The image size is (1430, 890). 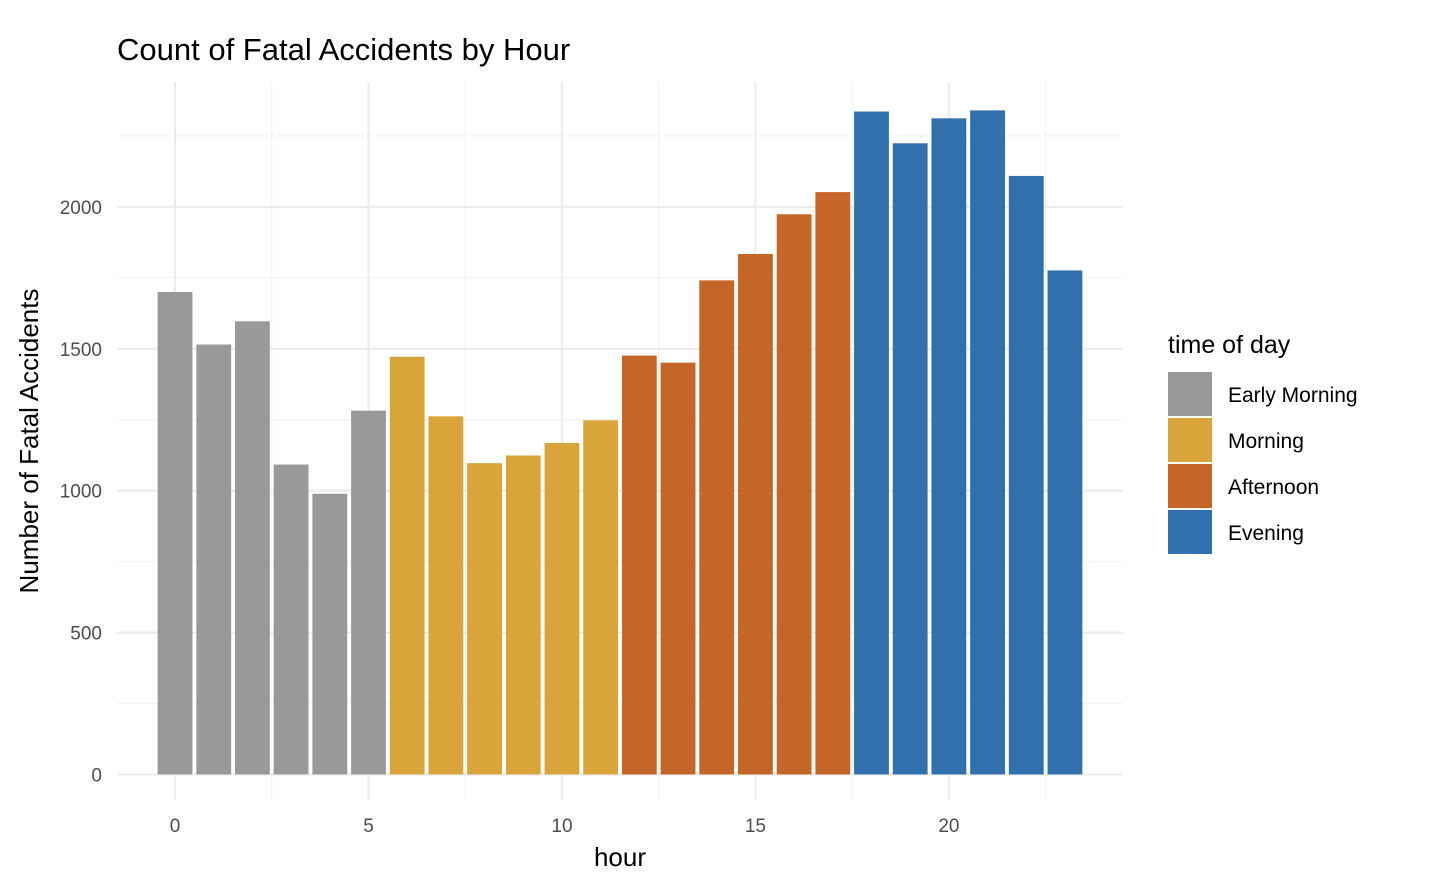 What do you see at coordinates (620, 857) in the screenshot?
I see `x-axis-title: hour` at bounding box center [620, 857].